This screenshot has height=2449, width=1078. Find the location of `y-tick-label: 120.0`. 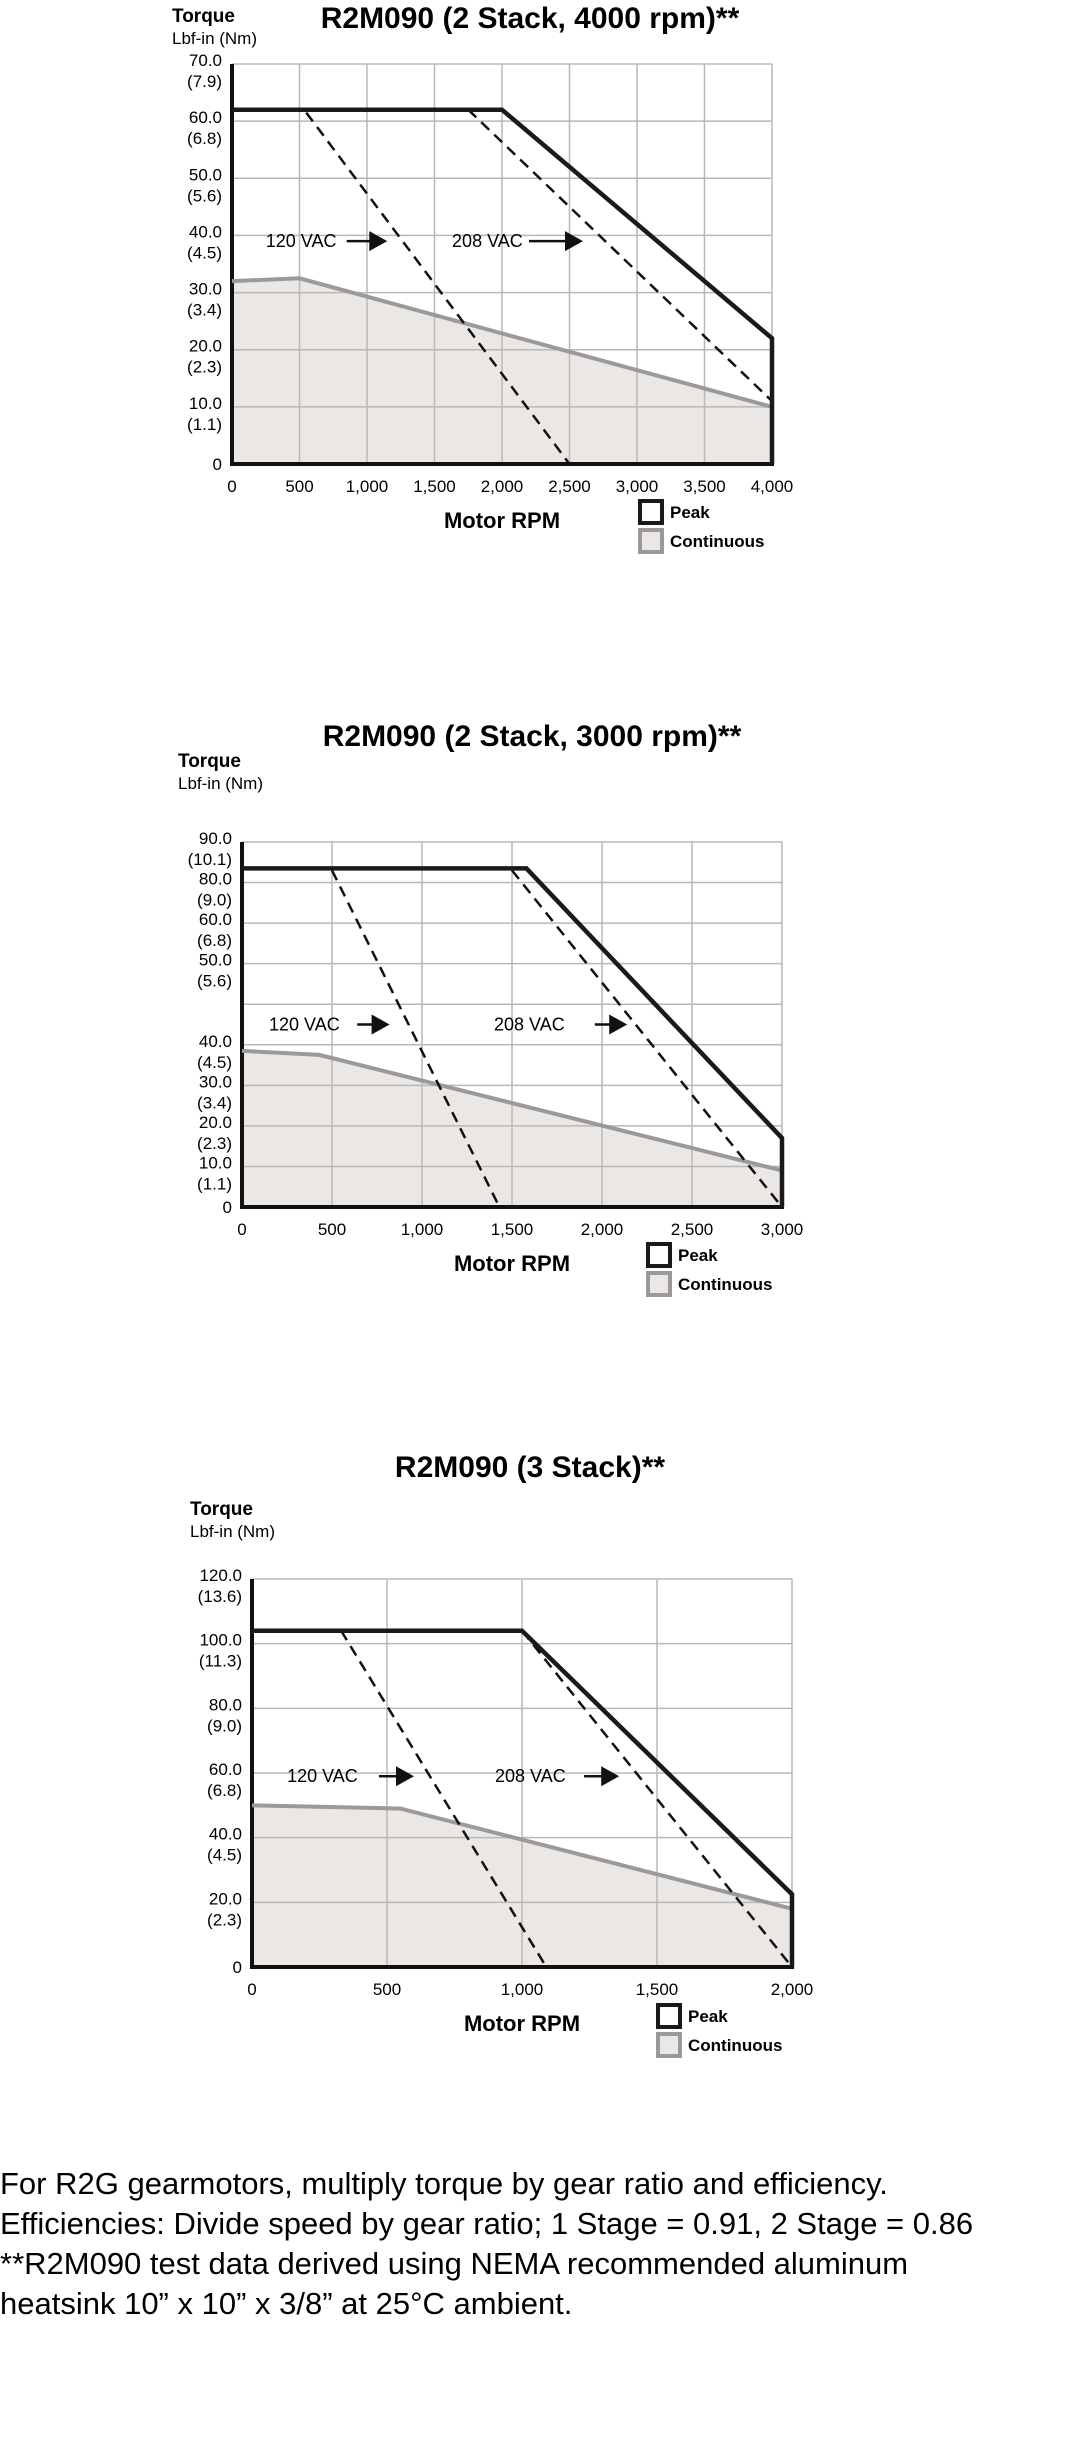

y-tick-label: 120.0 is located at coordinates (220, 1575).